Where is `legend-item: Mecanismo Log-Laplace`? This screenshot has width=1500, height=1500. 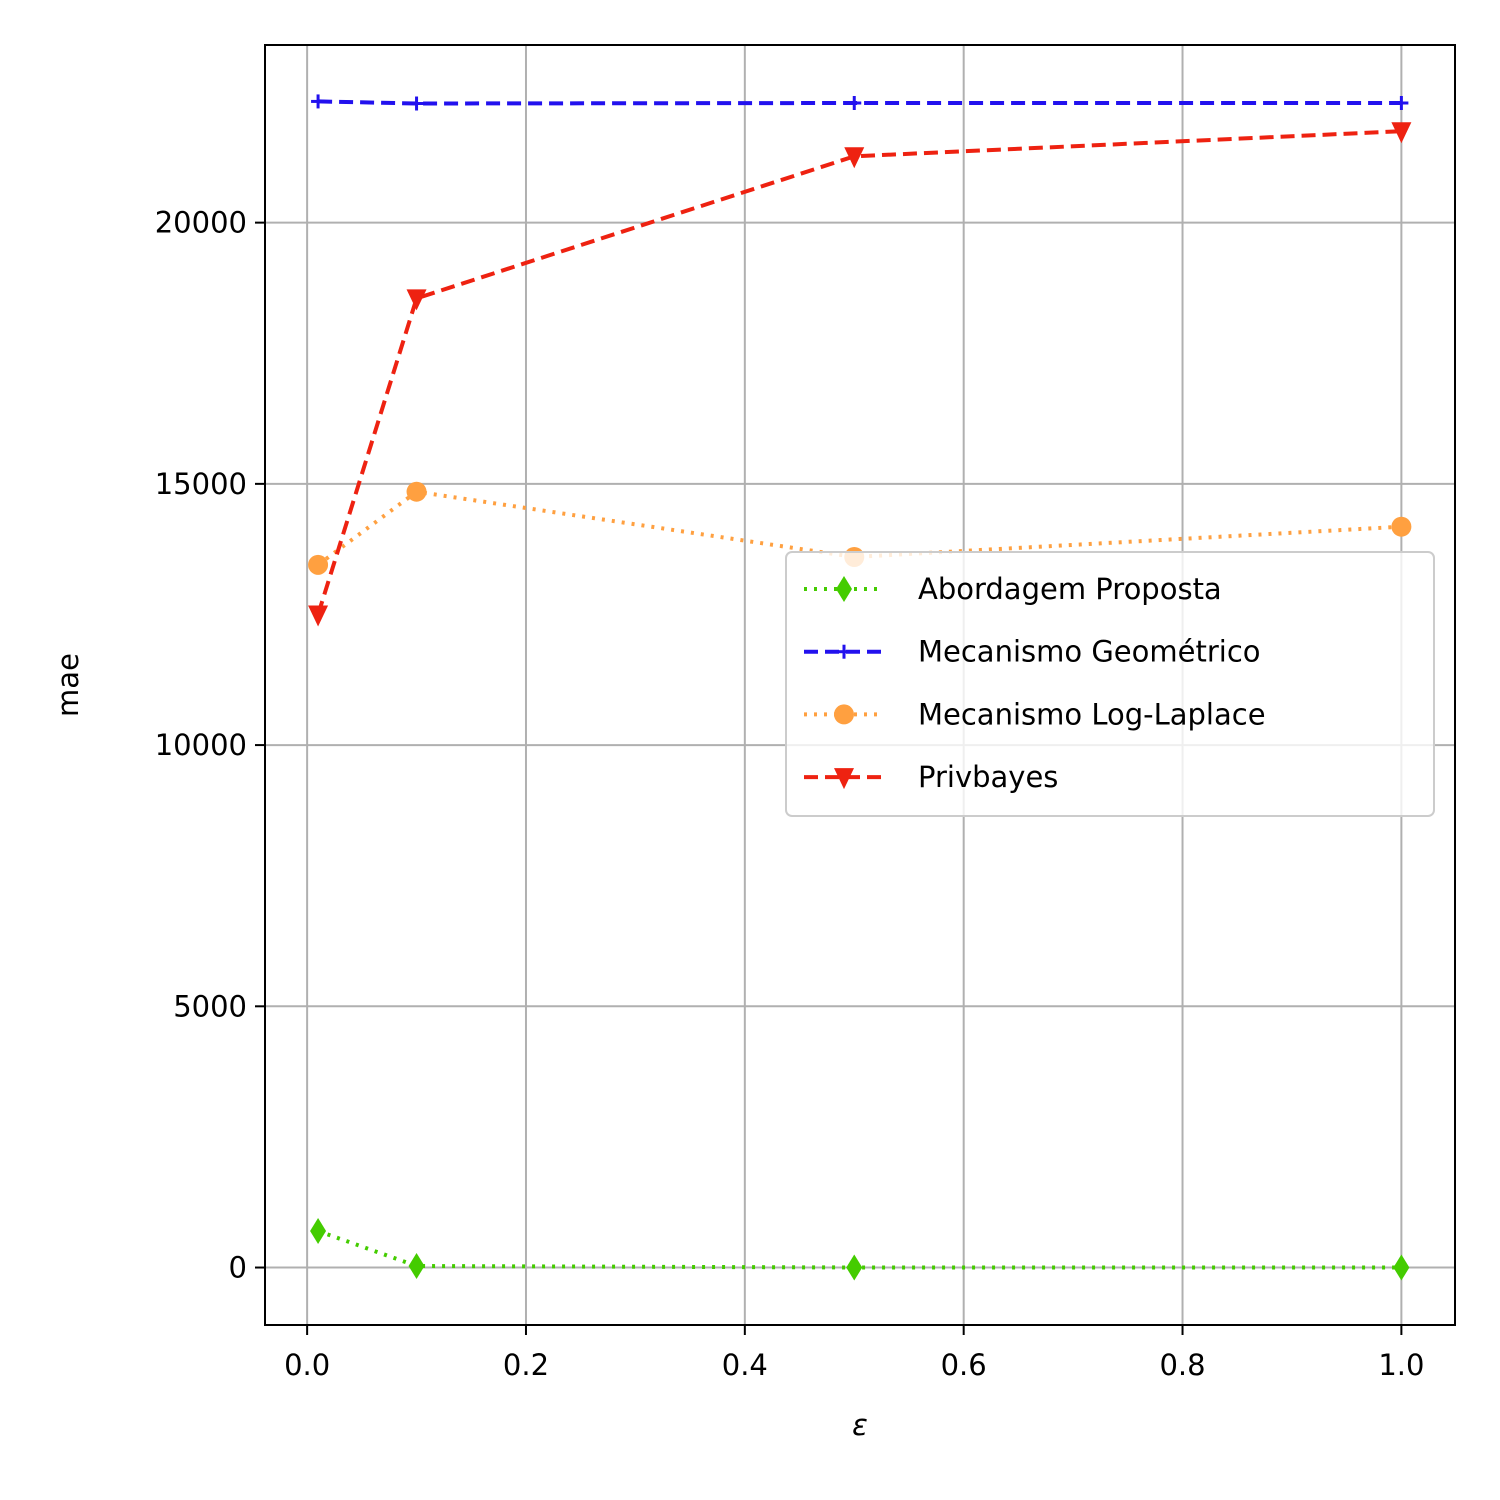
legend-item: Mecanismo Log-Laplace is located at coordinates (1035, 714).